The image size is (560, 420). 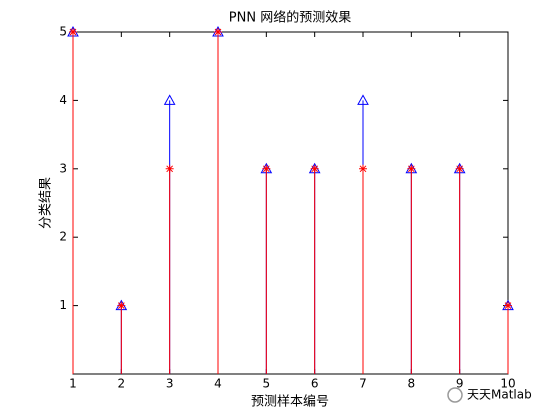 I want to click on x-tick-label: 10, so click(x=507, y=384).